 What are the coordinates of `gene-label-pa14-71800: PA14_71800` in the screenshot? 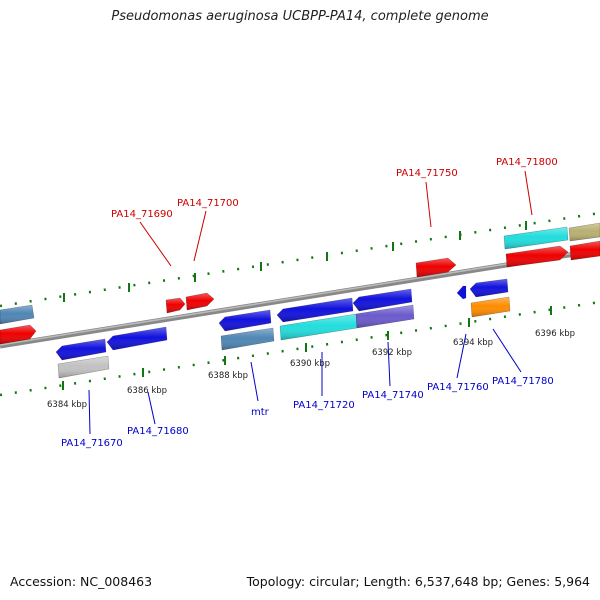 It's located at (527, 162).